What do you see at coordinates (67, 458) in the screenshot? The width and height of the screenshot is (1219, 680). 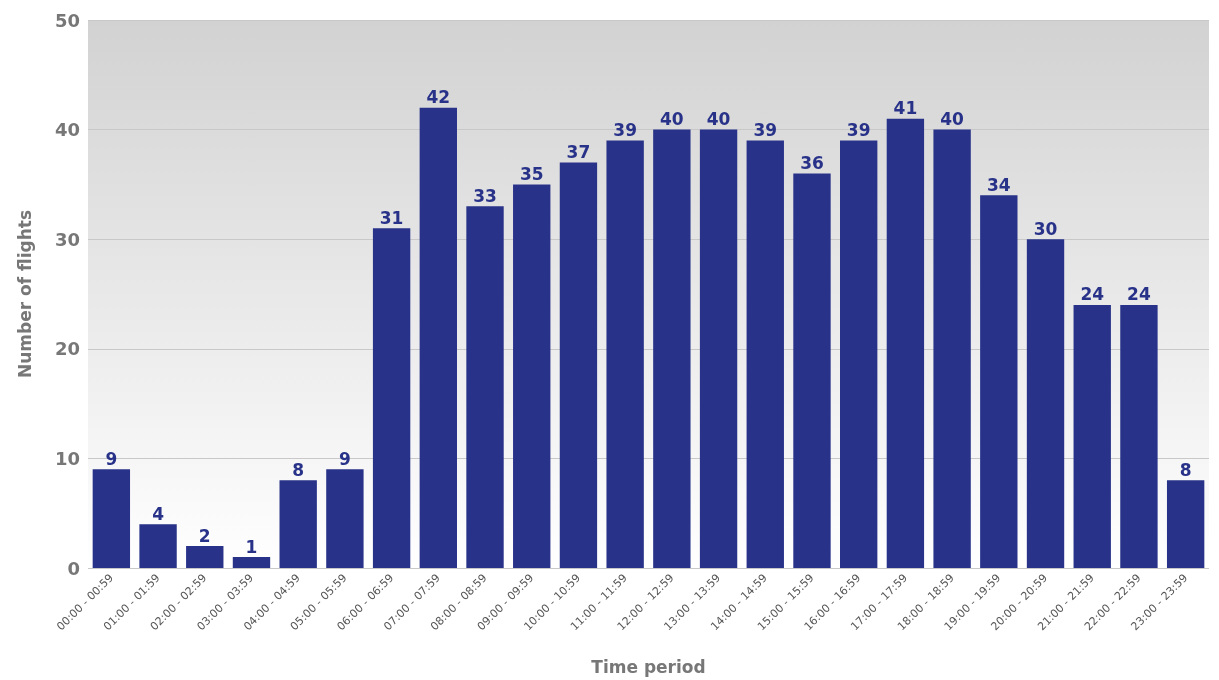 I see `y-tick-label: 10` at bounding box center [67, 458].